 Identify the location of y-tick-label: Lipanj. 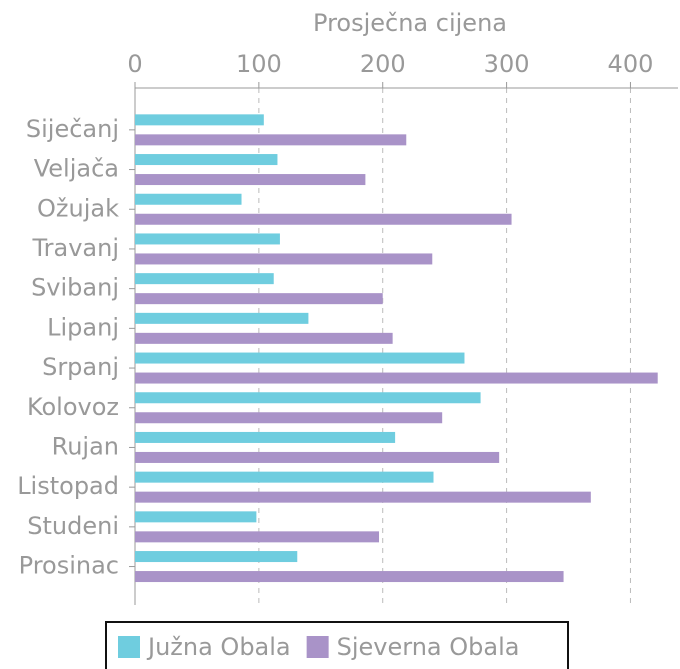
(83, 327).